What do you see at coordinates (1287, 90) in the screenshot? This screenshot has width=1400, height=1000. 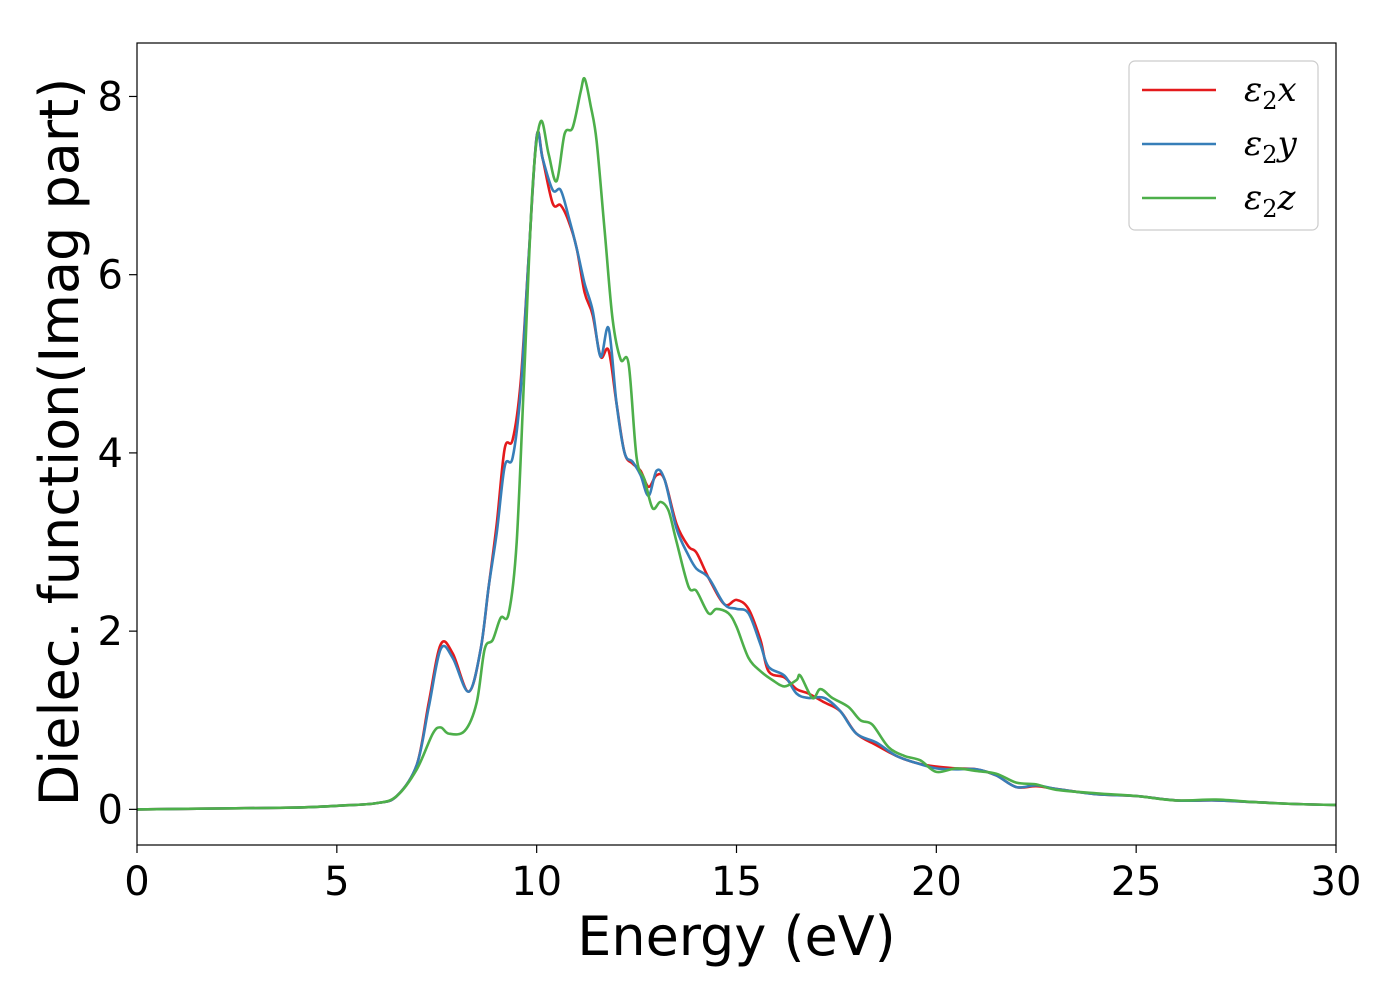 I see `legend-label-component: x` at bounding box center [1287, 90].